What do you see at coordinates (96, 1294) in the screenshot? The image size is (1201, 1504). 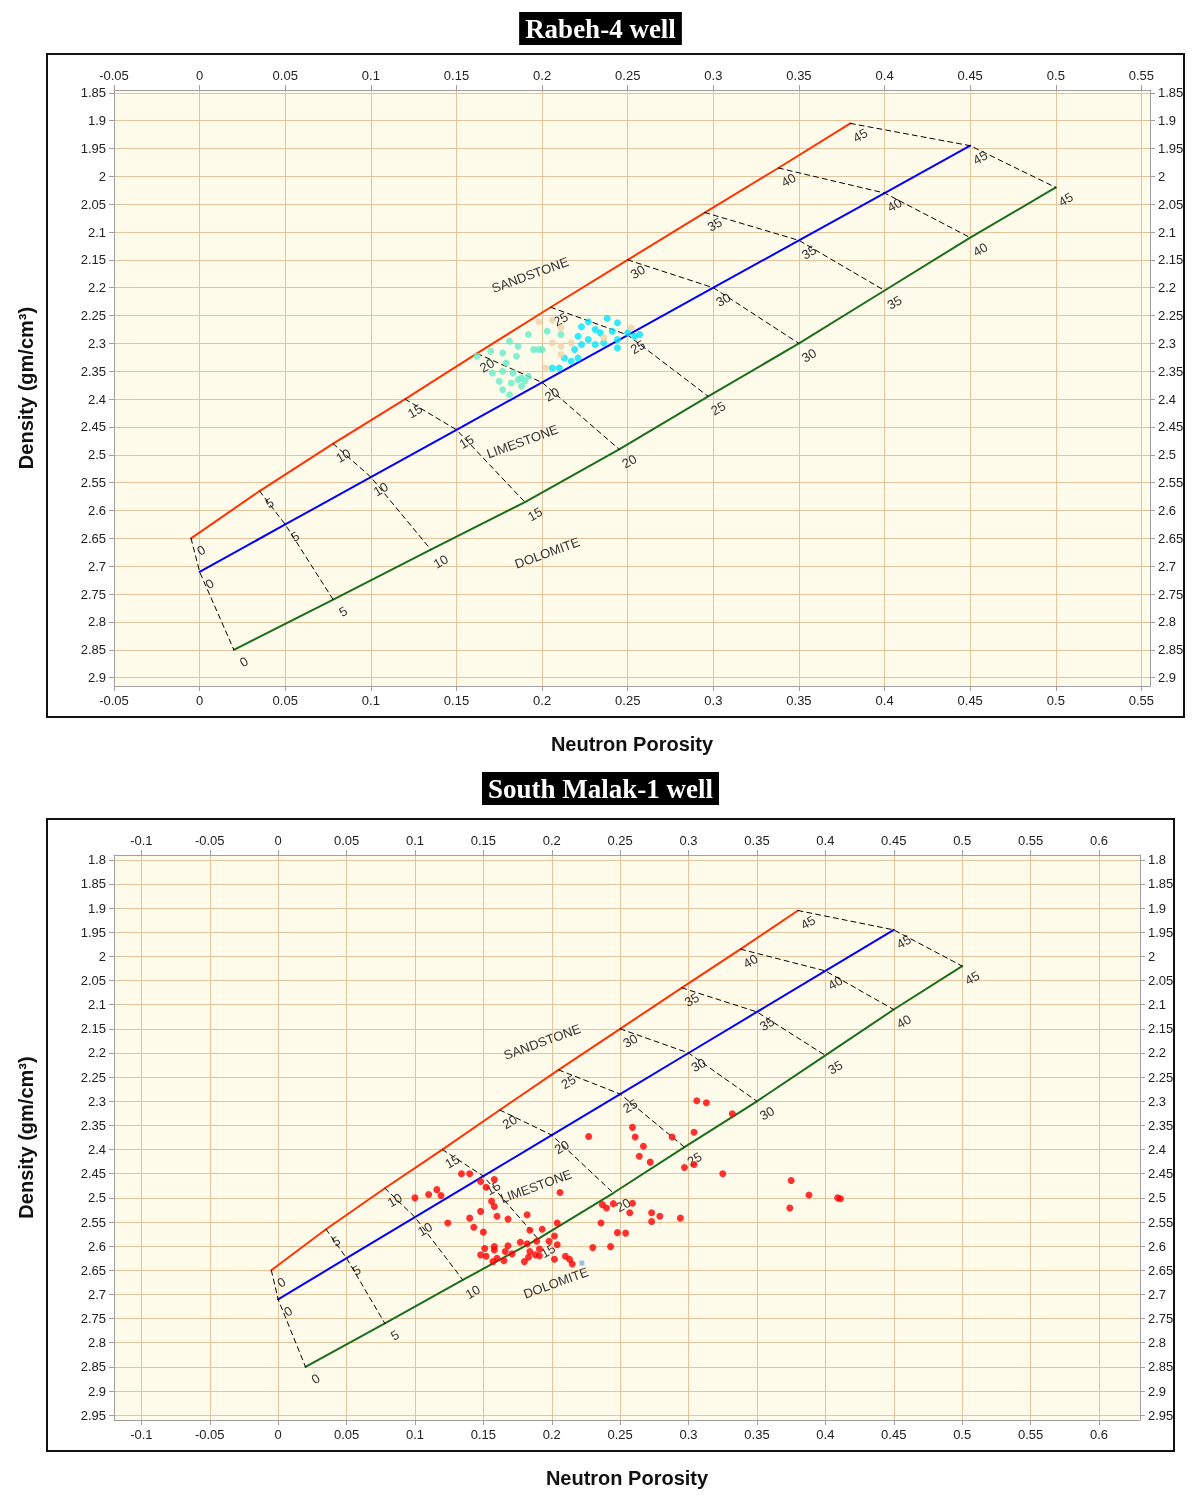 I see `y-tick-label: 2.7` at bounding box center [96, 1294].